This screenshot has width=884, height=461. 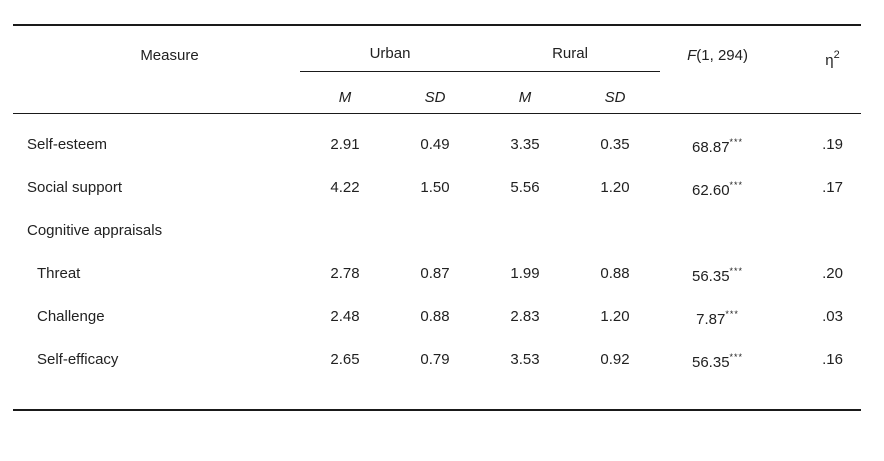 I want to click on f-value: 62.60, so click(x=711, y=190).